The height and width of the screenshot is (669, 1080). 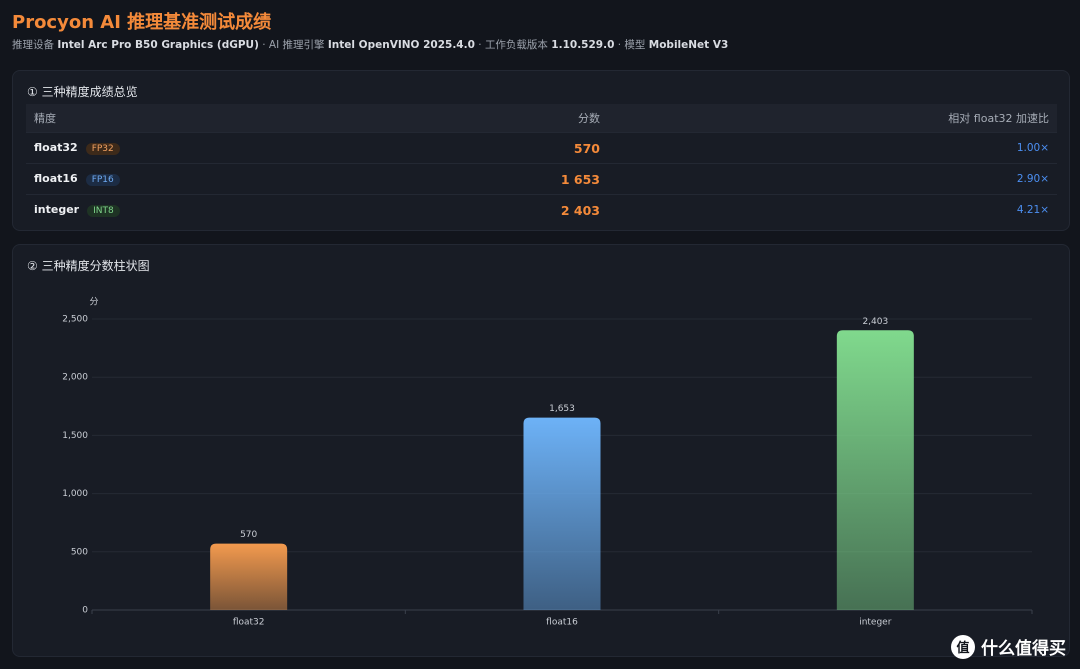 What do you see at coordinates (485, 179) in the screenshot?
I see `score-cell: 1 653` at bounding box center [485, 179].